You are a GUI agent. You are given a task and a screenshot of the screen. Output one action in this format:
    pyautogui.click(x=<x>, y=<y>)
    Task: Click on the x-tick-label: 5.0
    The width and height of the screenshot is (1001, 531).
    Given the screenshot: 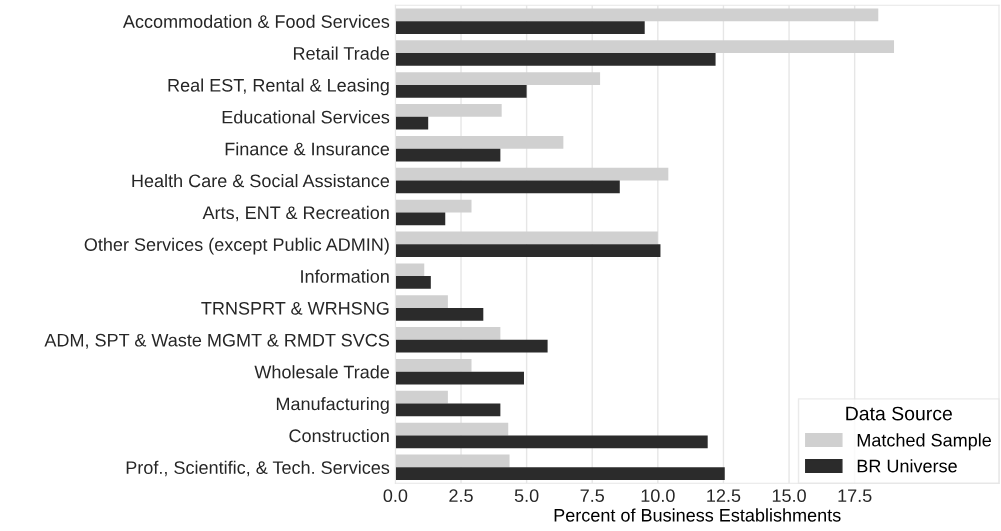 What is the action you would take?
    pyautogui.click(x=526, y=496)
    